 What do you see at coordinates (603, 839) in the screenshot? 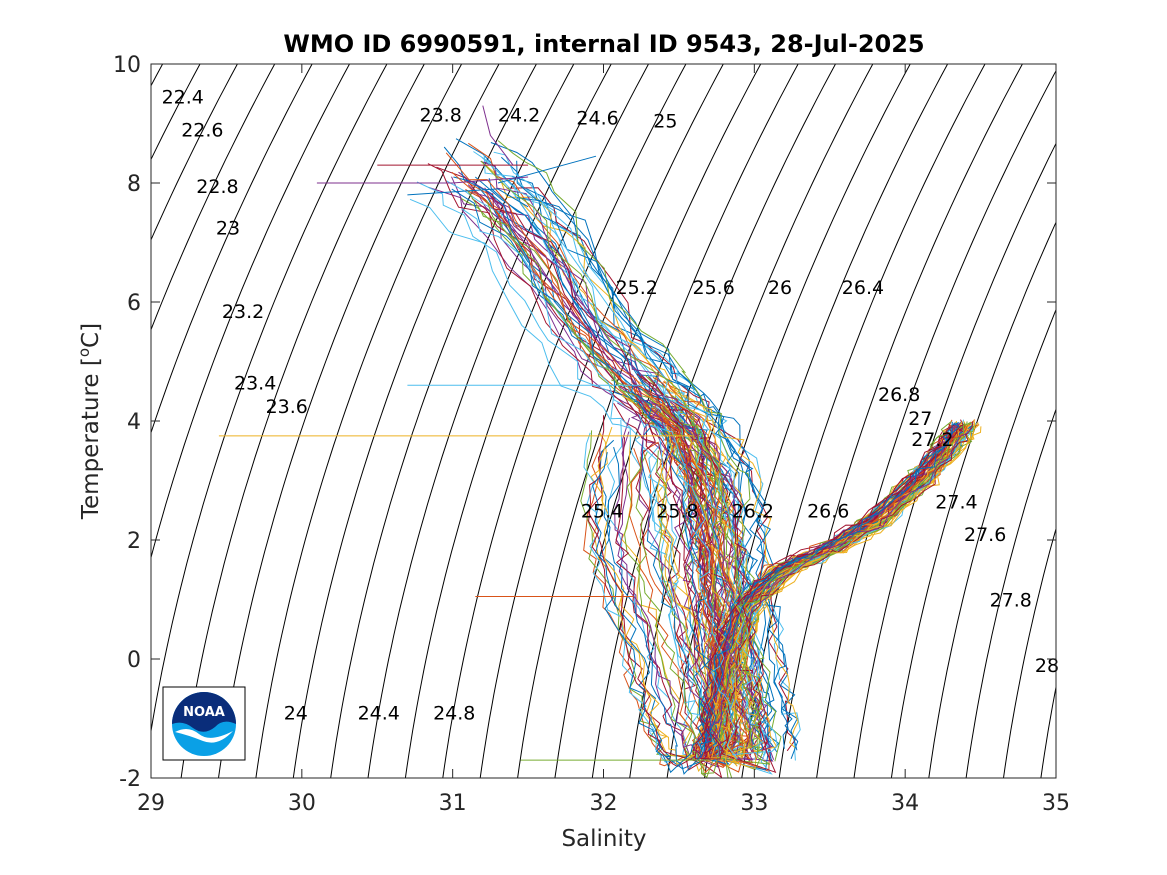
I see `x-axis-label: Salinity` at bounding box center [603, 839].